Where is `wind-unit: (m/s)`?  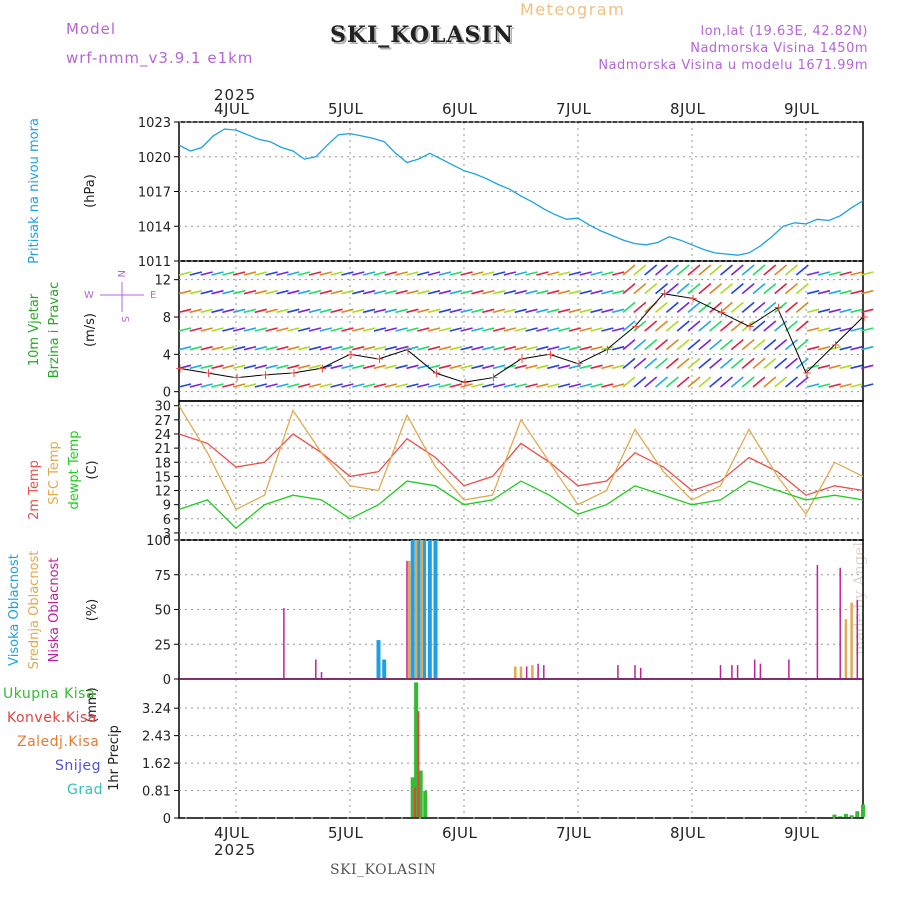
wind-unit: (m/s) is located at coordinates (90, 330).